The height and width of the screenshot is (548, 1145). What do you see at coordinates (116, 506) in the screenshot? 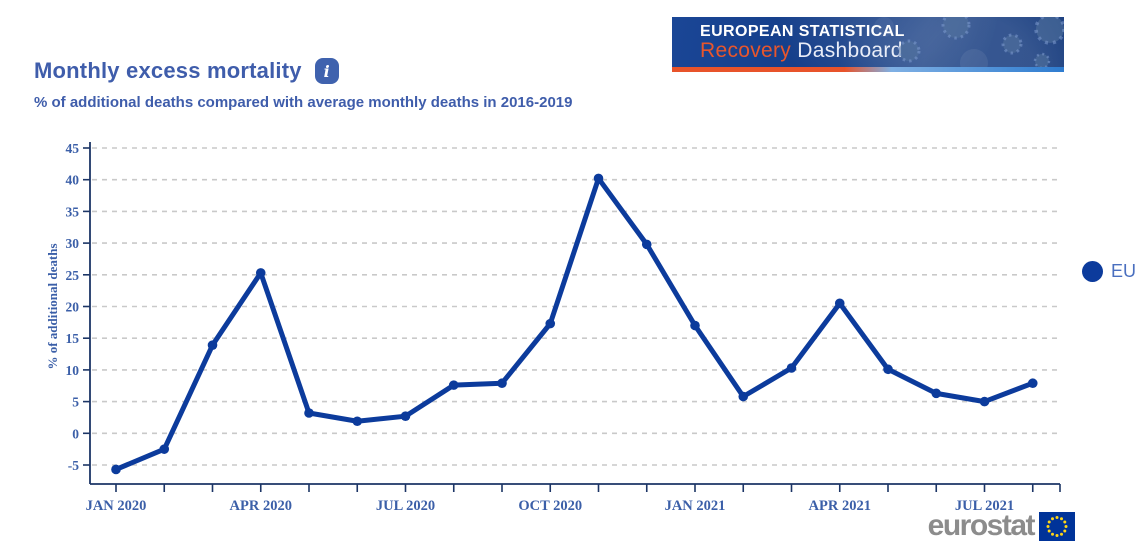
I see `x-axis-tick-label: JAN 2020` at bounding box center [116, 506].